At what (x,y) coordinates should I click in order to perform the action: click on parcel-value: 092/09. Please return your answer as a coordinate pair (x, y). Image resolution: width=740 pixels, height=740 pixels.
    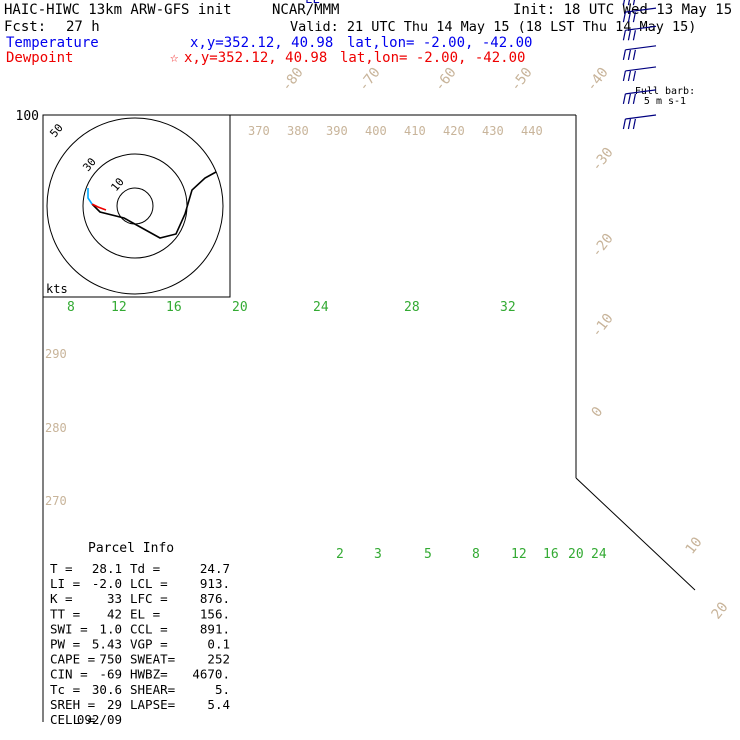
    Looking at the image, I should click on (99, 719).